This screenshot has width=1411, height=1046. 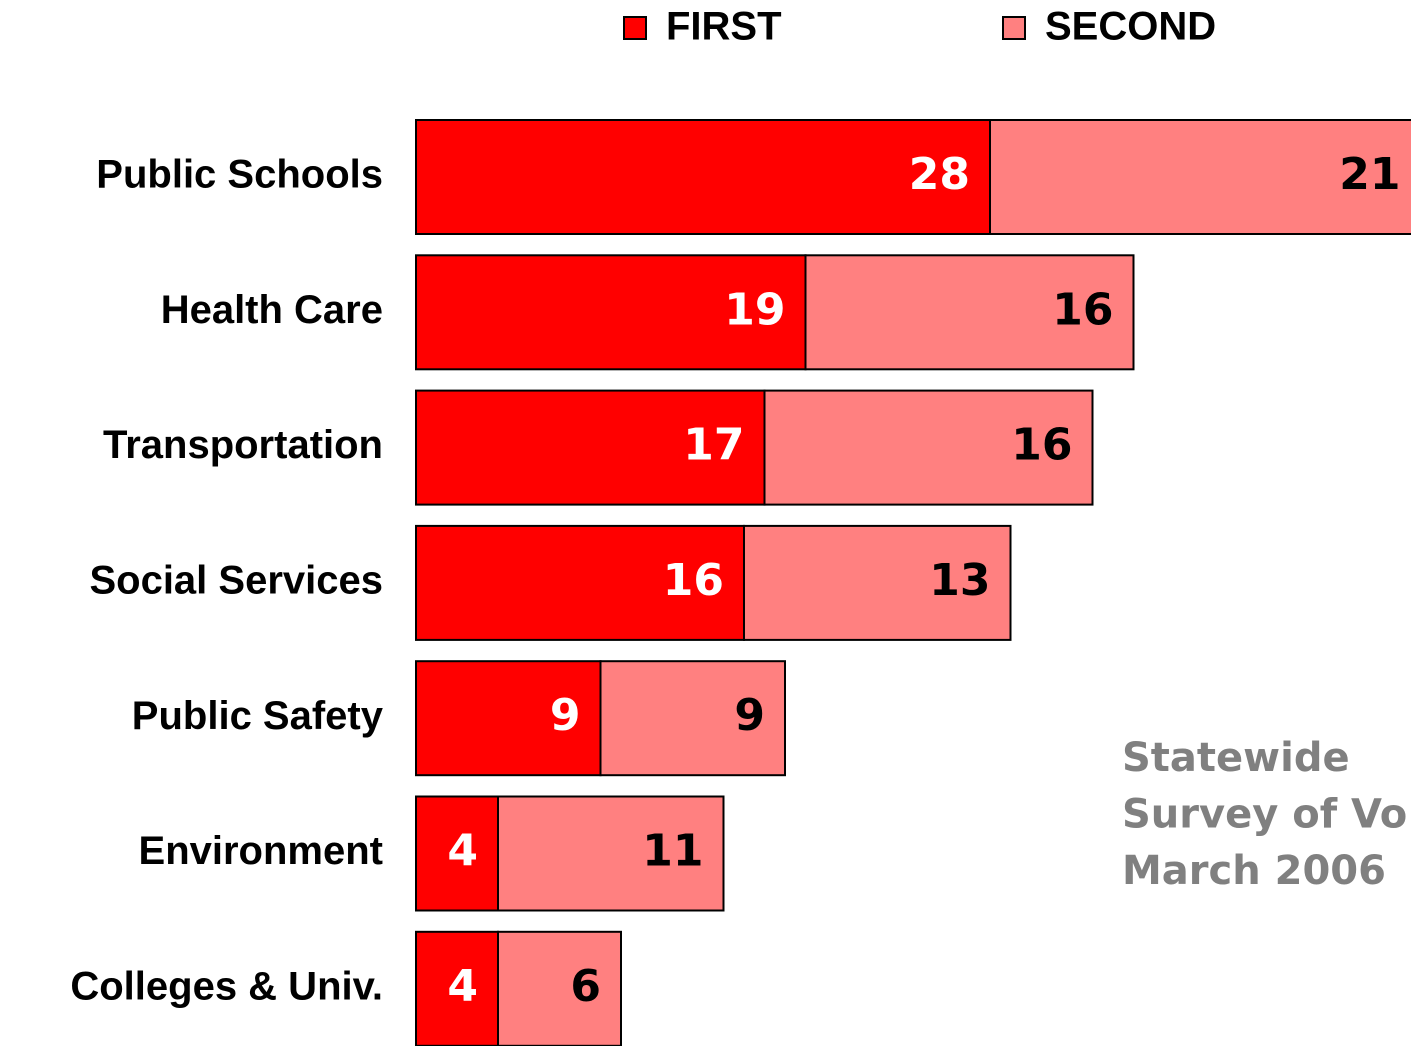 What do you see at coordinates (724, 27) in the screenshot?
I see `legend-label: FIRST` at bounding box center [724, 27].